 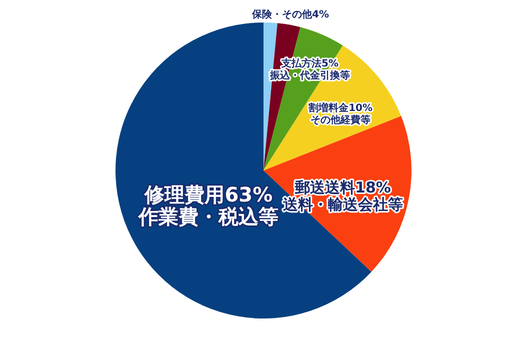 What do you see at coordinates (290, 14) in the screenshot?
I see `slice-label: 保険・その他4%` at bounding box center [290, 14].